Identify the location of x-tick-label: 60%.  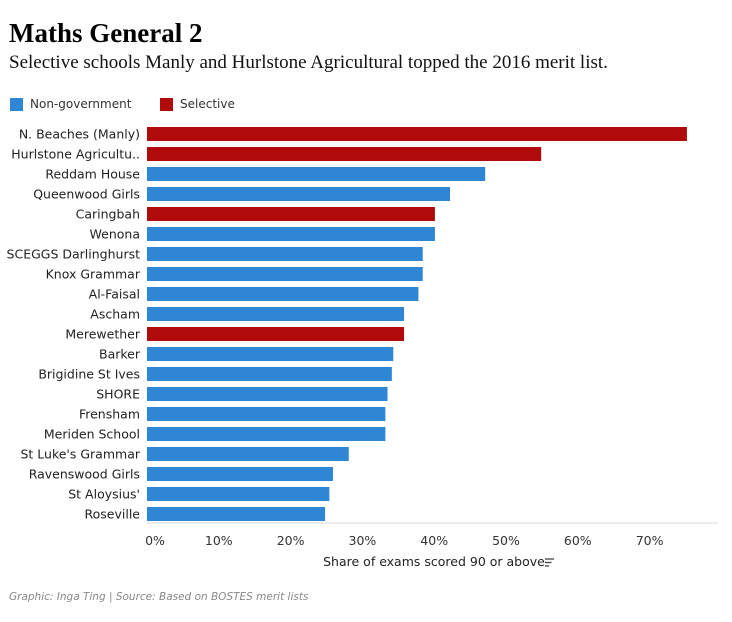
(578, 540).